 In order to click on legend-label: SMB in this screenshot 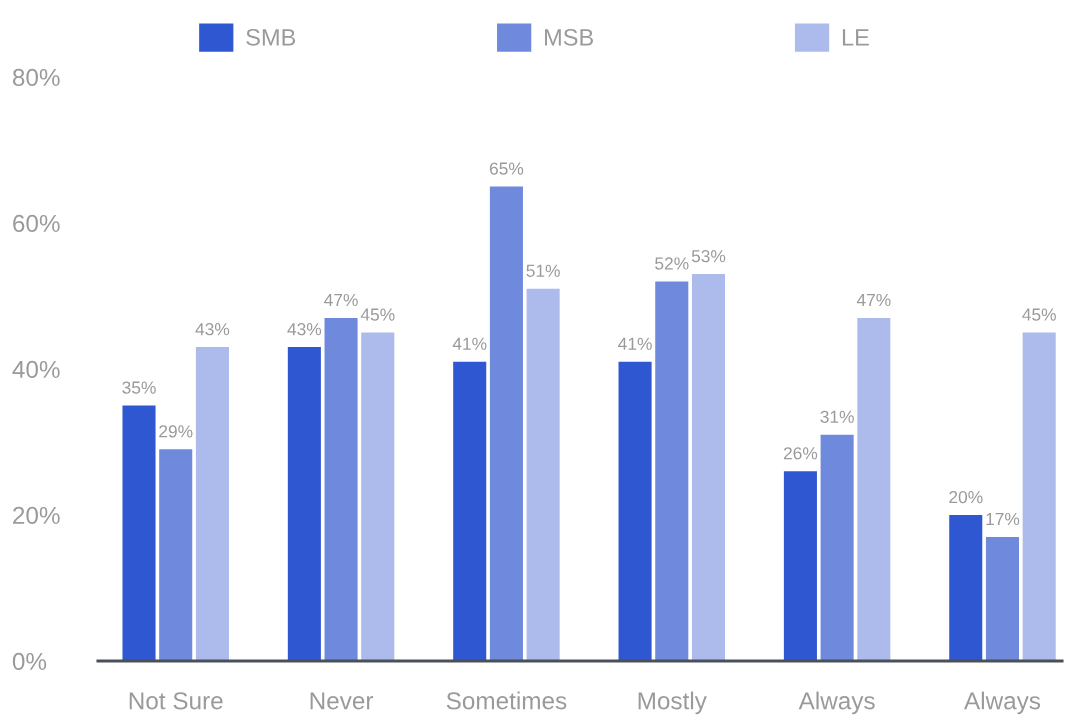, I will do `click(271, 37)`.